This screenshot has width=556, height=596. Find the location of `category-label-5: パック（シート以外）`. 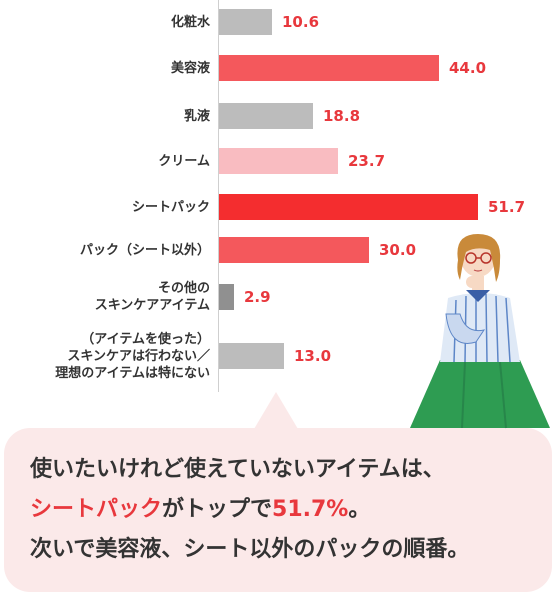

category-label-5: パック（シート以外） is located at coordinates (144, 250).